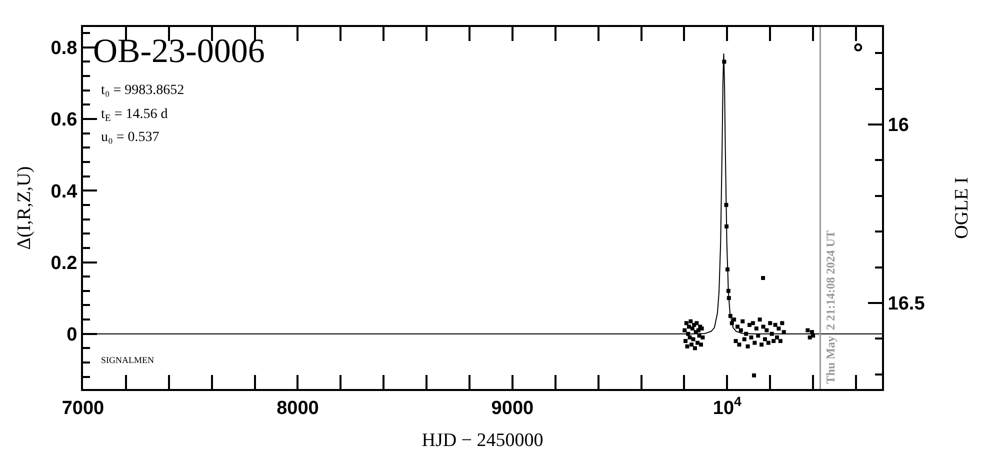 The height and width of the screenshot is (459, 986). I want to click on y-tick-label: 0.8, so click(64, 49).